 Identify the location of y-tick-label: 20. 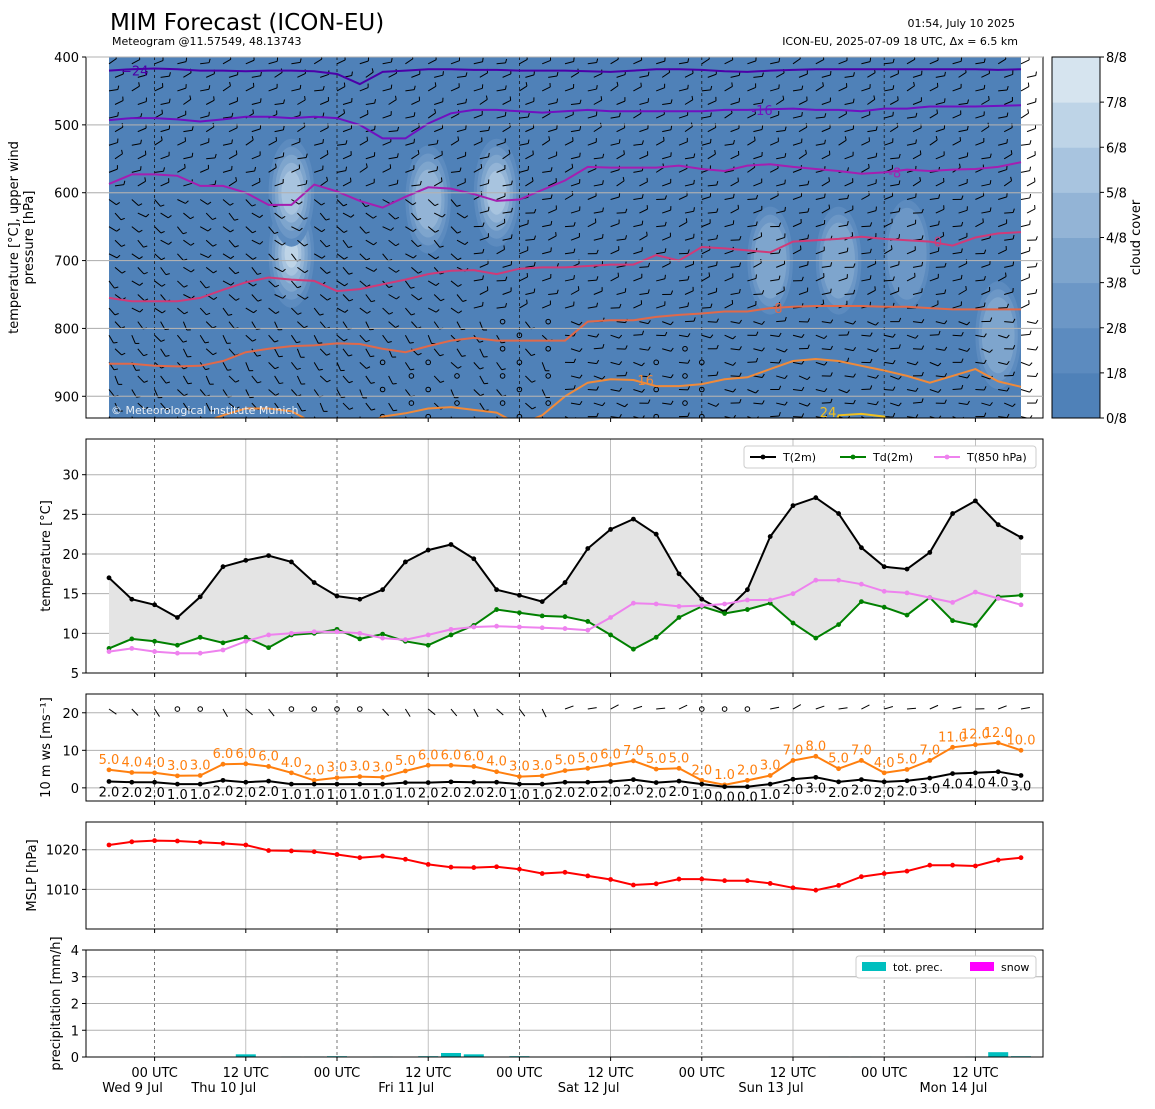
(70, 555).